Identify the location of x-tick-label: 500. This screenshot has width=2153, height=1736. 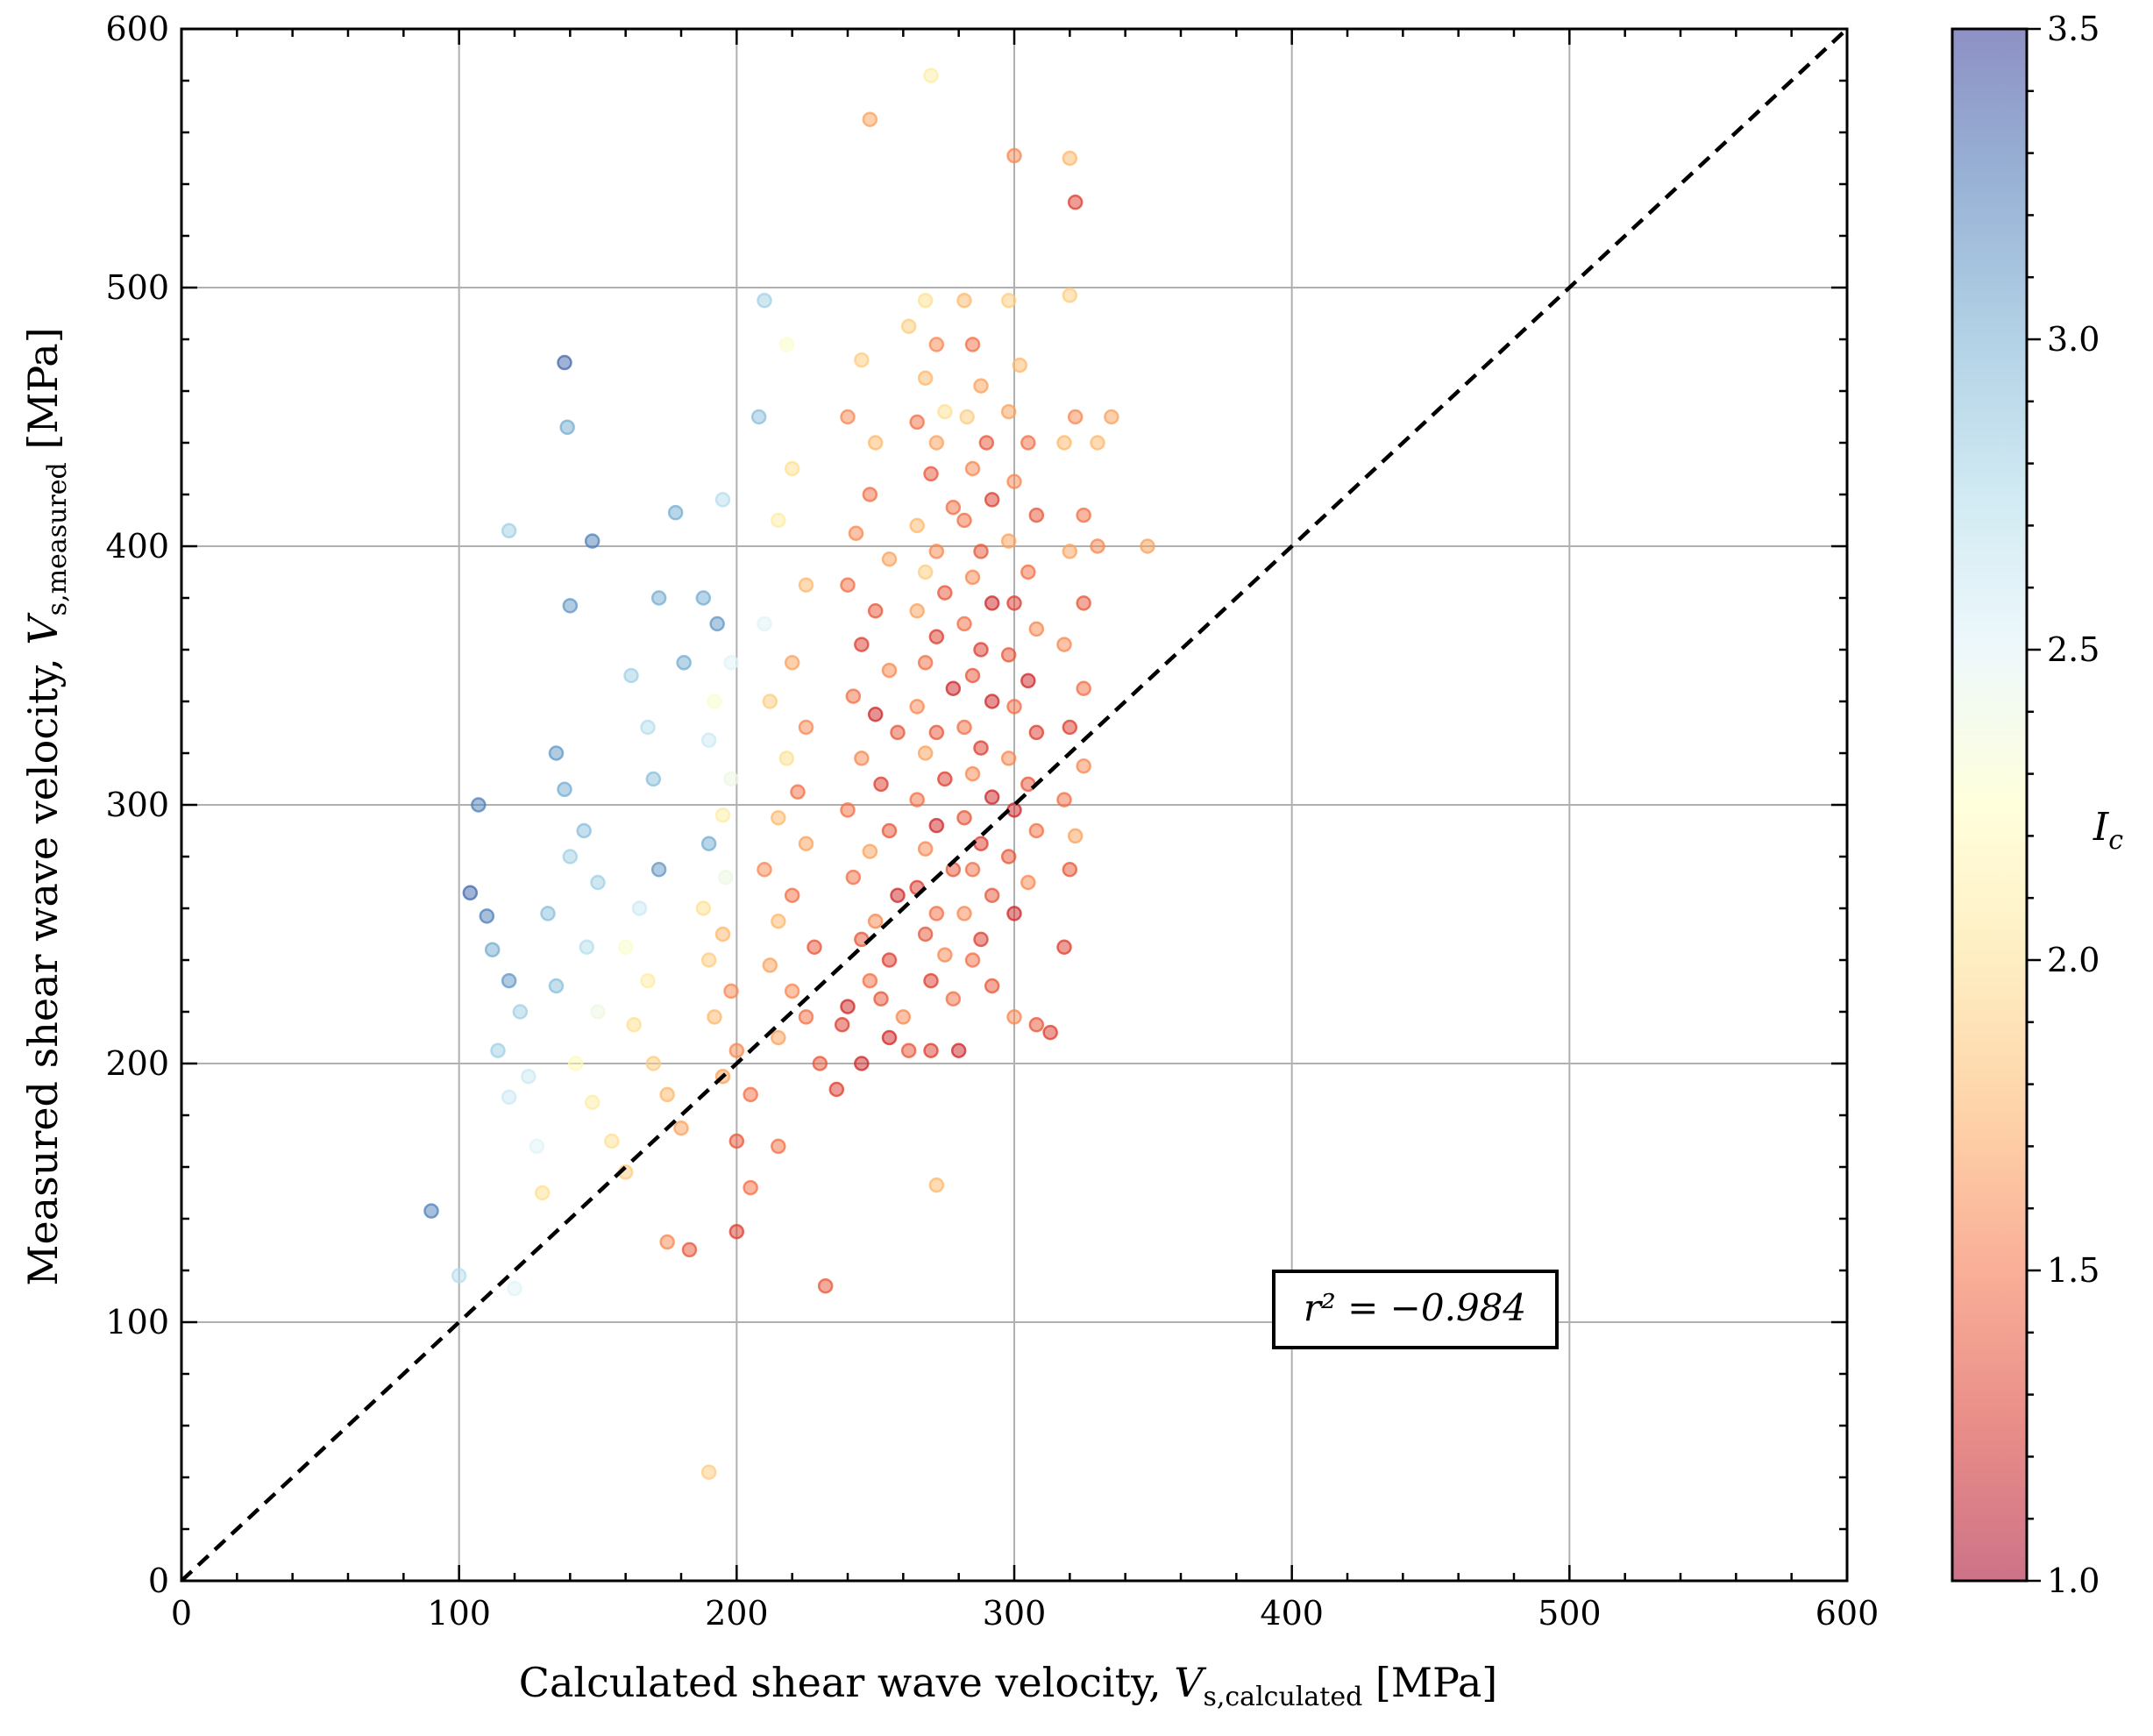
(1570, 1613).